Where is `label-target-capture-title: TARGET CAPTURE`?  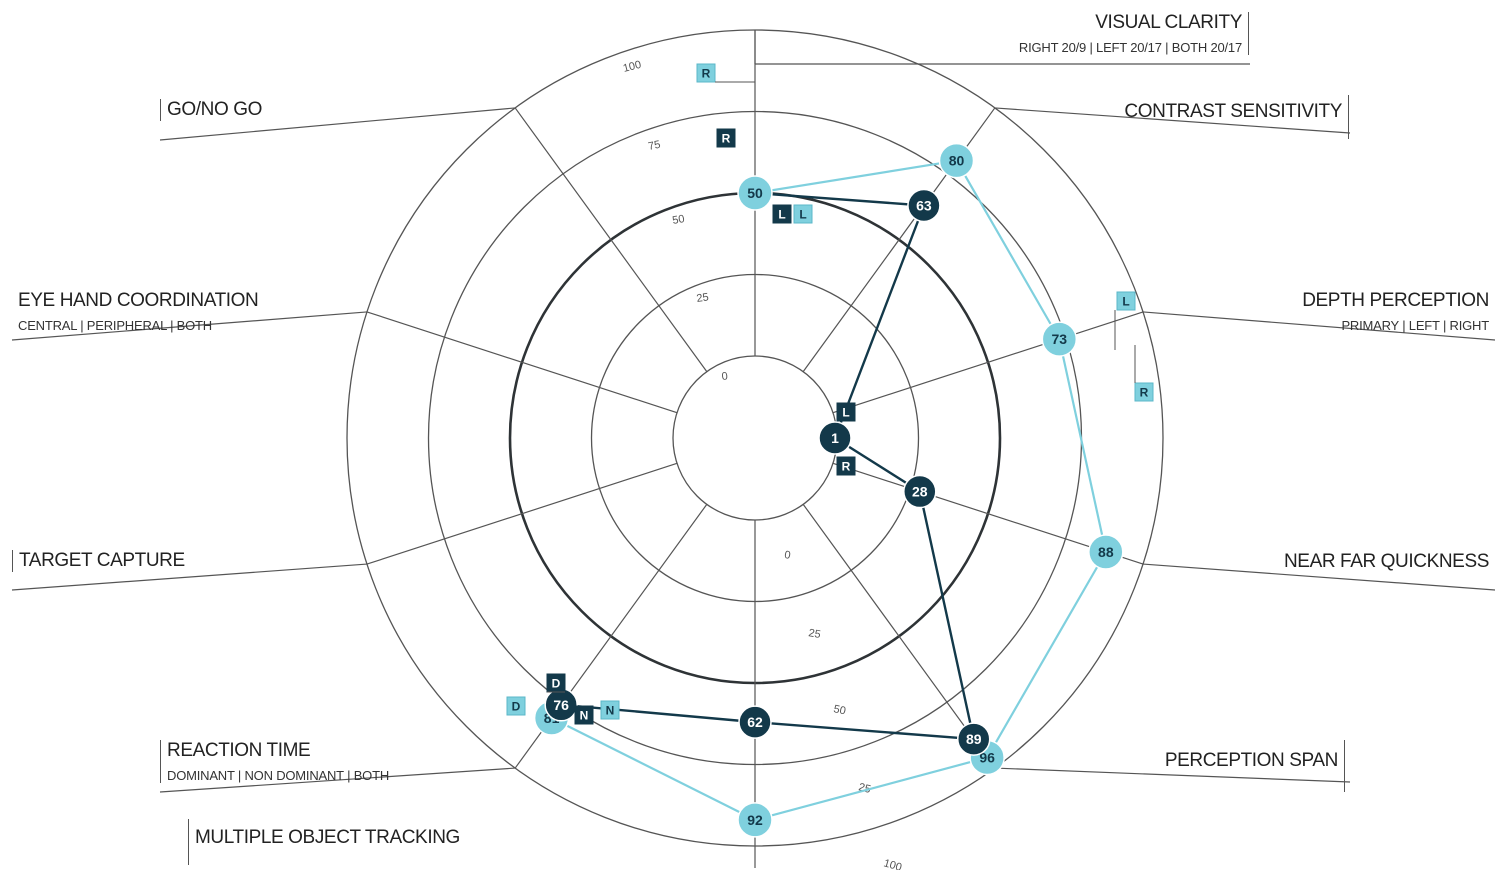
label-target-capture-title: TARGET CAPTURE is located at coordinates (102, 560).